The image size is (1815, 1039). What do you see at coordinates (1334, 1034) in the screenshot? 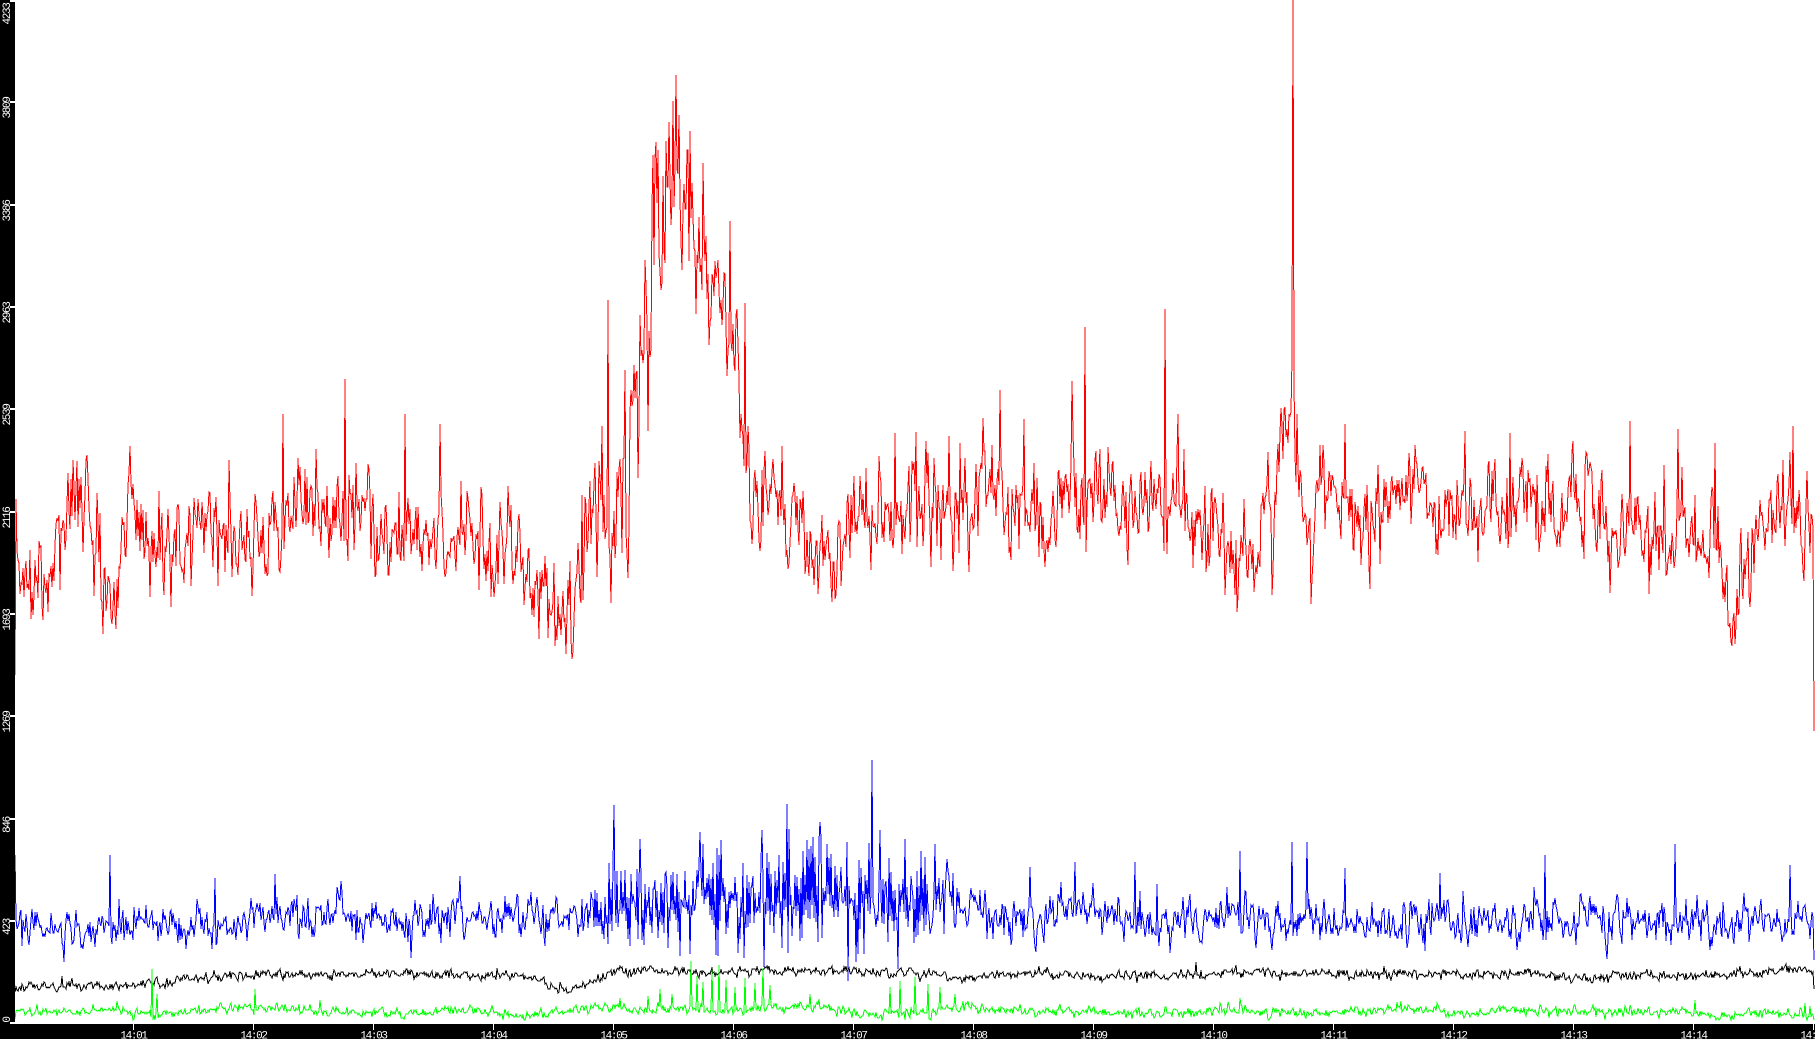
I see `svg-text: 14:11` at bounding box center [1334, 1034].